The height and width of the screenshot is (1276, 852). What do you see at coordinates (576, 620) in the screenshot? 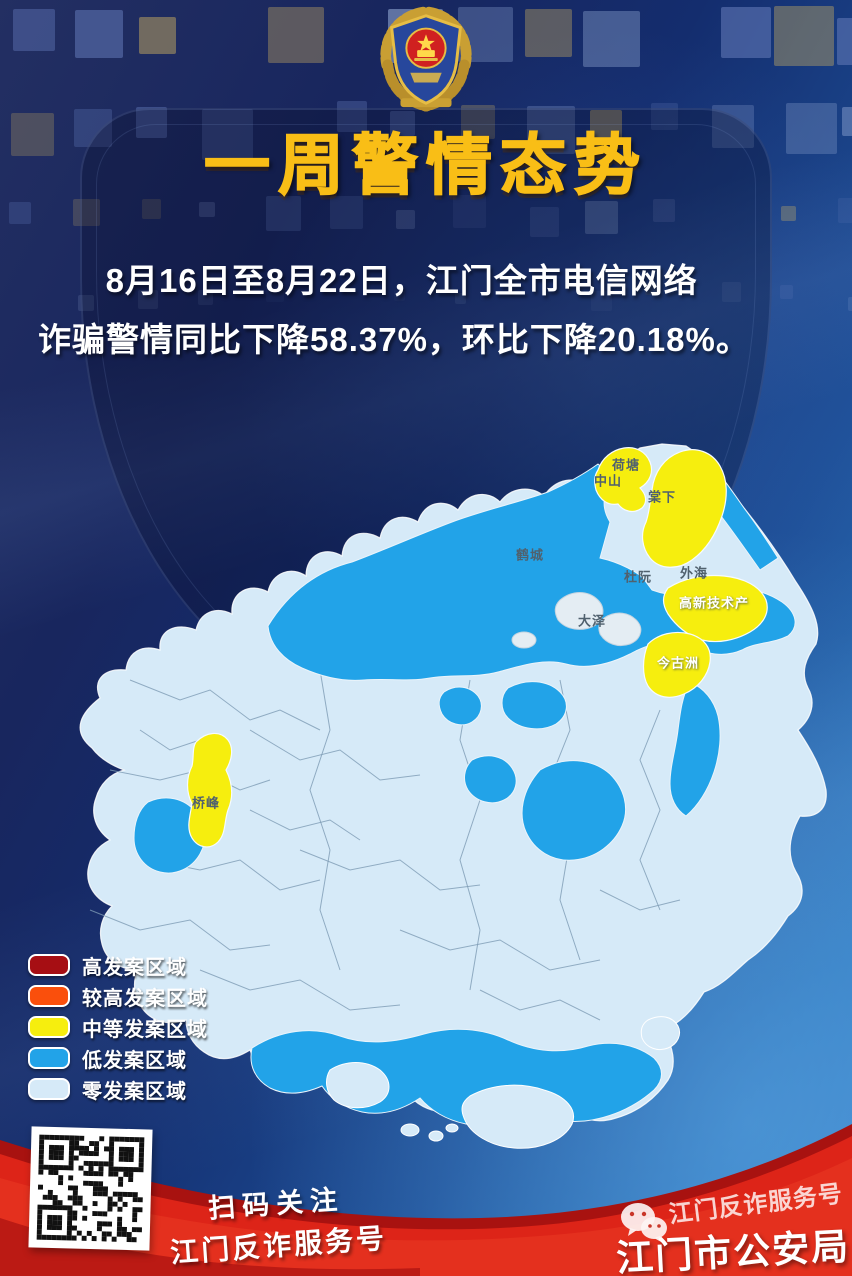
I see `urban-patches` at bounding box center [576, 620].